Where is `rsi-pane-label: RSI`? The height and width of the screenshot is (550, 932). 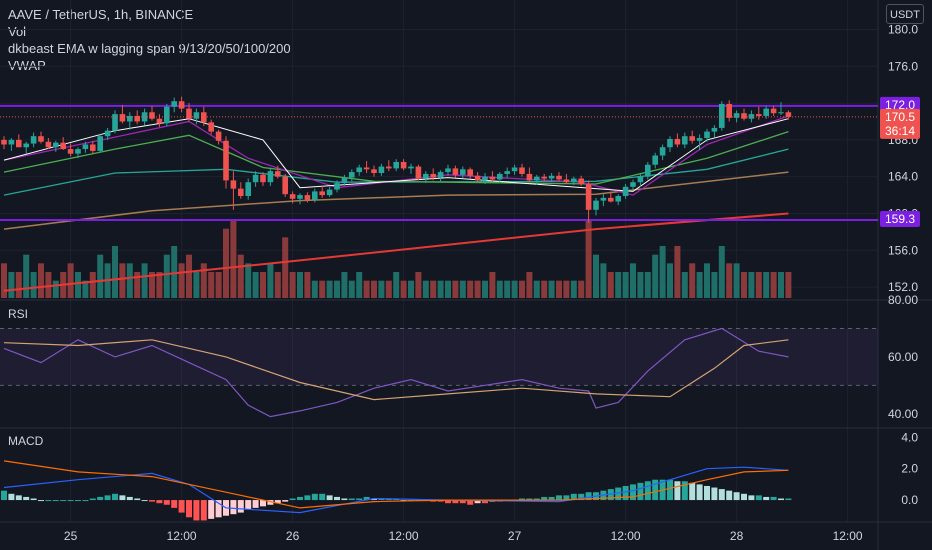 rsi-pane-label: RSI is located at coordinates (18, 314).